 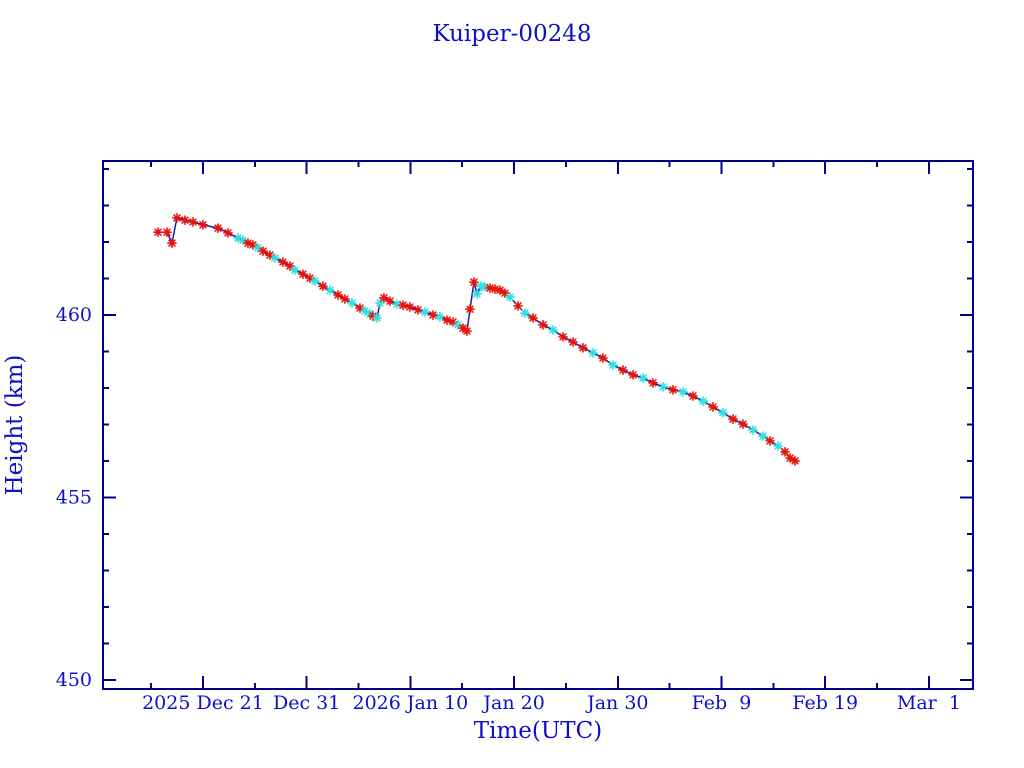 What do you see at coordinates (929, 703) in the screenshot?
I see `x-tick-label: Mar 1` at bounding box center [929, 703].